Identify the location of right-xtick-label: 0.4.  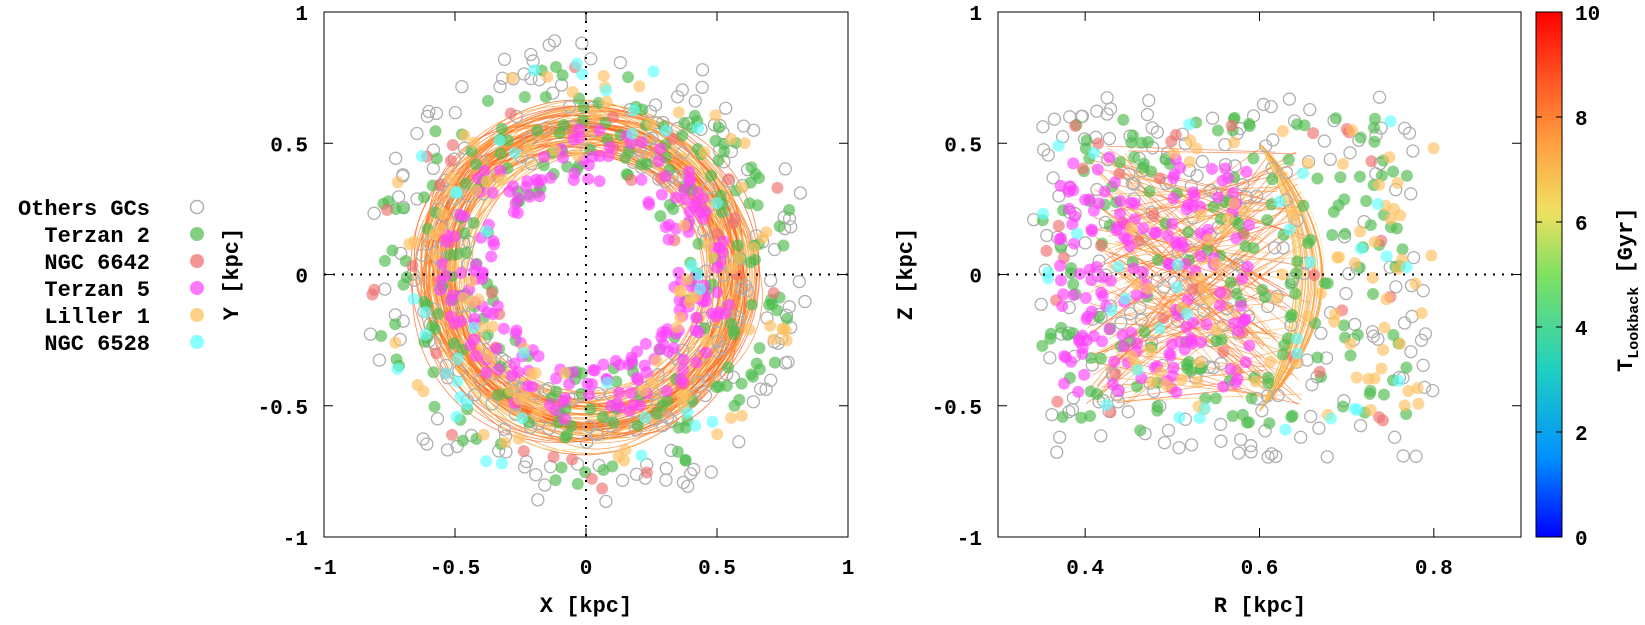
(1085, 569).